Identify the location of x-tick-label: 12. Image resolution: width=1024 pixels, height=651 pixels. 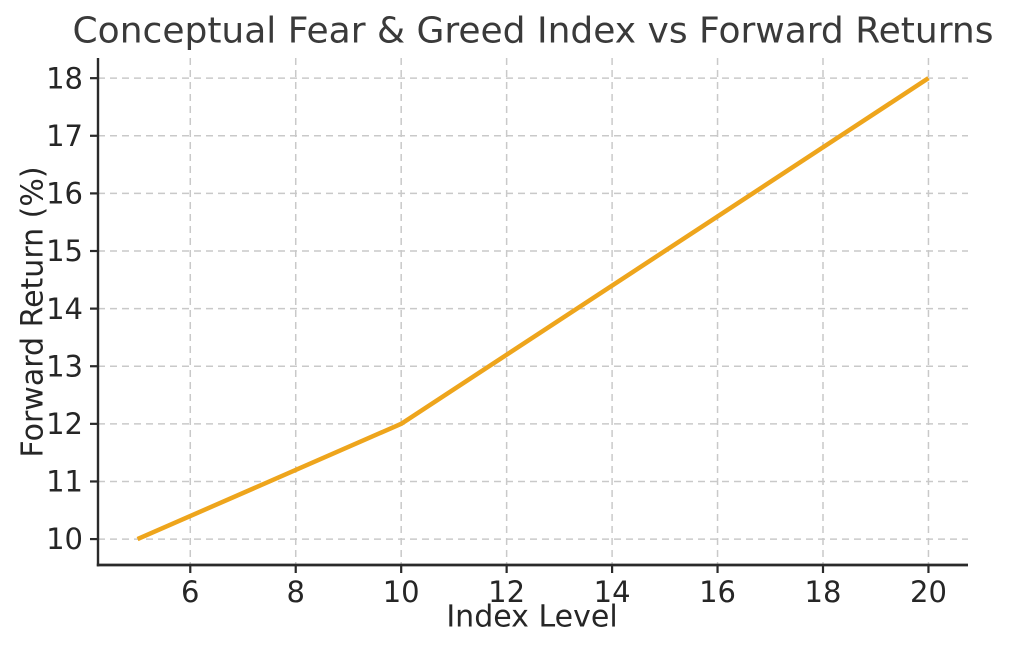
(506, 592).